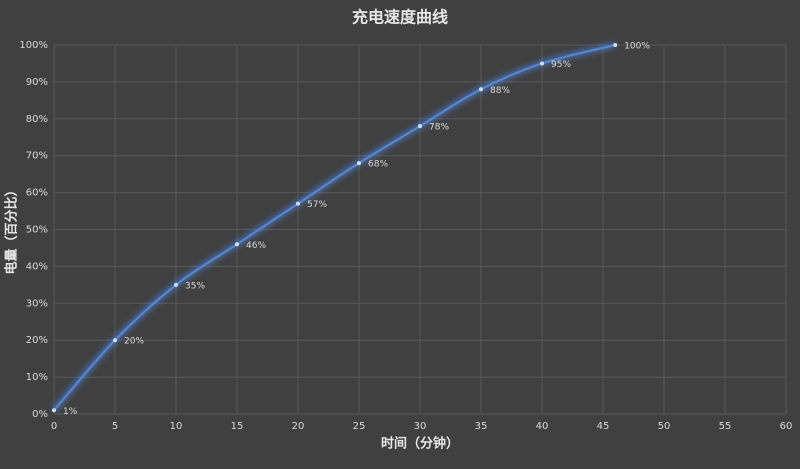 This screenshot has height=469, width=800. Describe the element at coordinates (37, 82) in the screenshot. I see `y-tick-label: 90%` at that location.